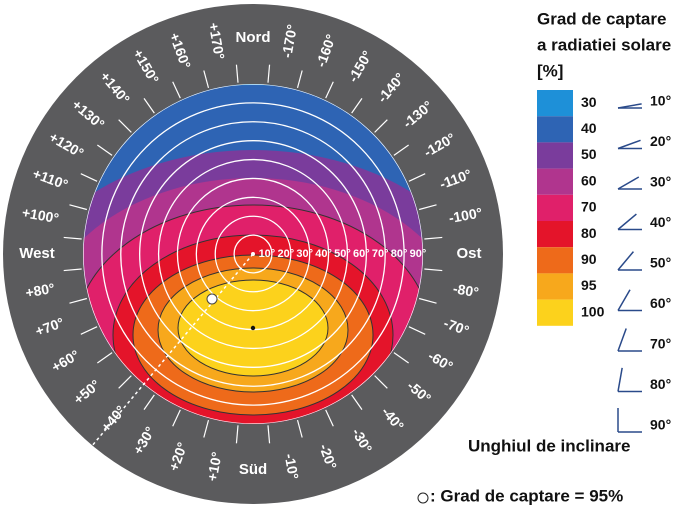 The height and width of the screenshot is (514, 700). What do you see at coordinates (214, 467) in the screenshot?
I see `azimuth-label: +10°` at bounding box center [214, 467].